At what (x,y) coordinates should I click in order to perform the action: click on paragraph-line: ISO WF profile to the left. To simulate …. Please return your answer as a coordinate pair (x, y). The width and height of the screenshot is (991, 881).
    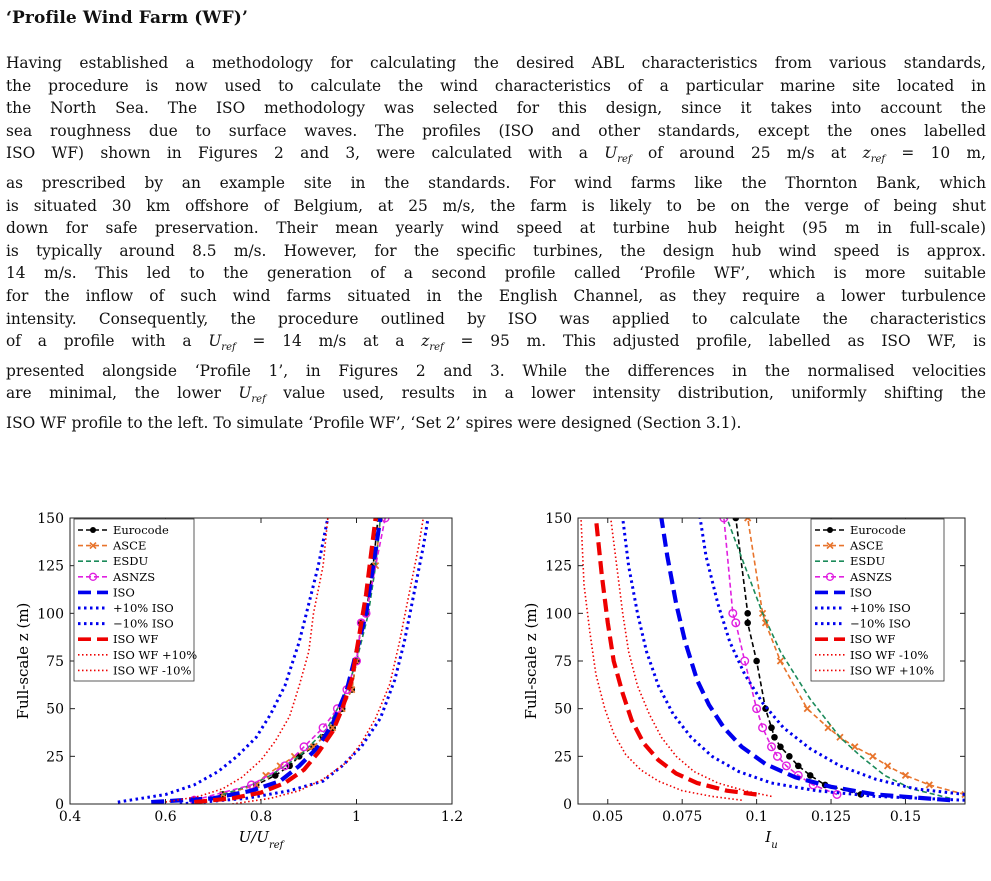
    Looking at the image, I should click on (374, 423).